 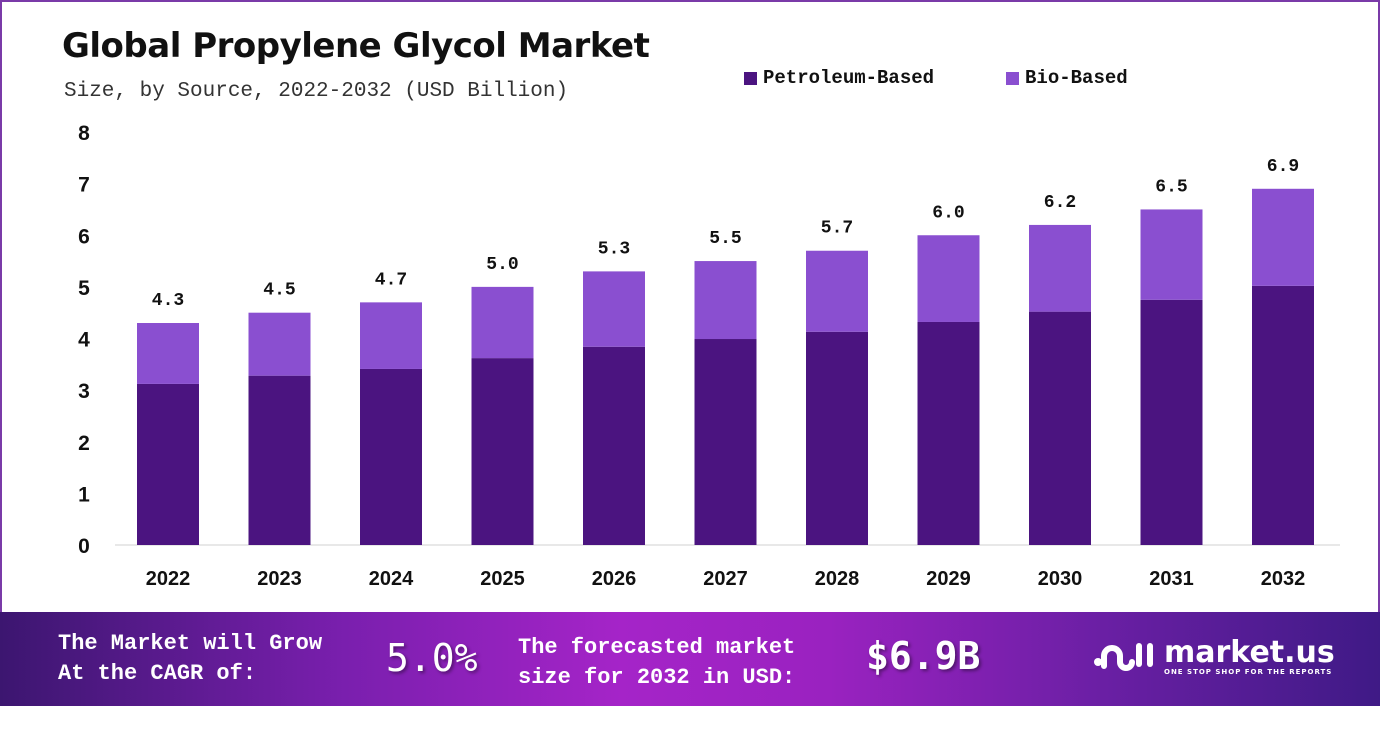 What do you see at coordinates (948, 213) in the screenshot?
I see `total-label-2029: 6.0` at bounding box center [948, 213].